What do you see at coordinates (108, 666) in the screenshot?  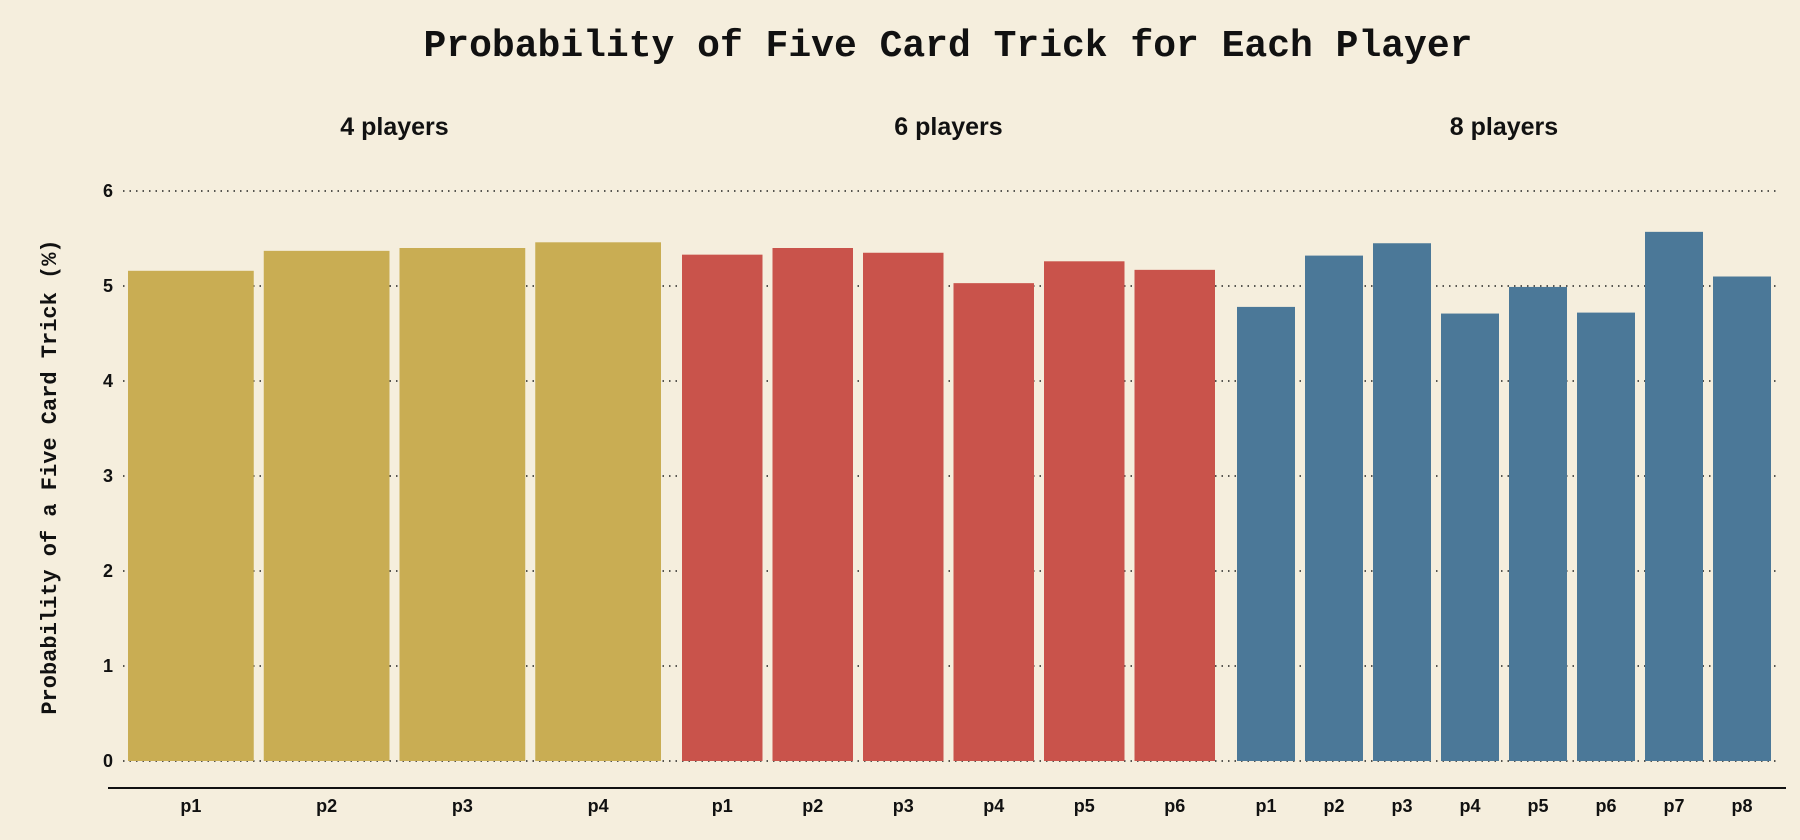 I see `y-tick-label: 1` at bounding box center [108, 666].